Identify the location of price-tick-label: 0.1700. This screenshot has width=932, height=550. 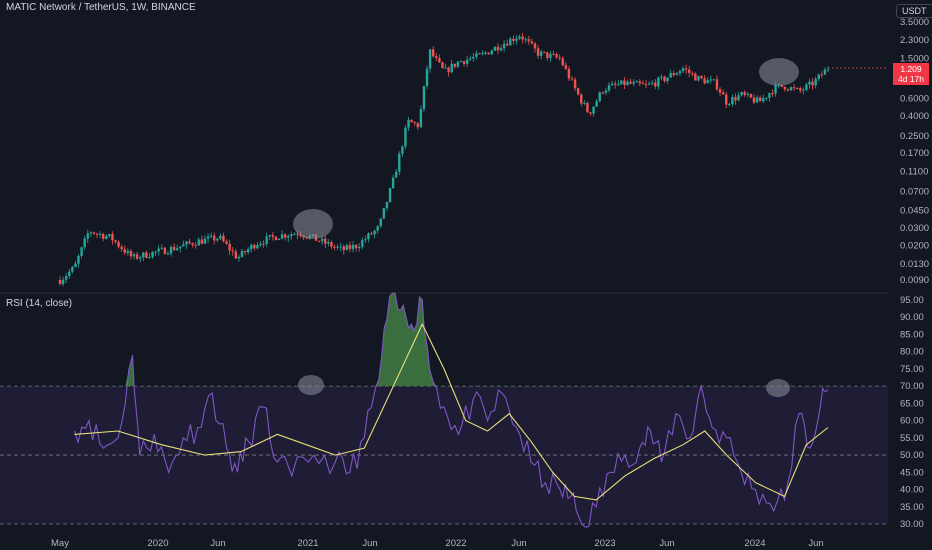
(914, 153).